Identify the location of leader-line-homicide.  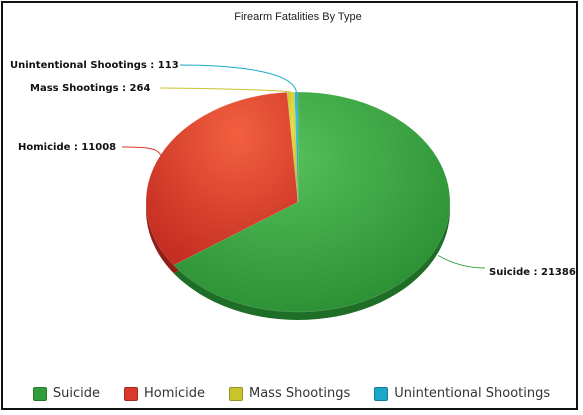
(141, 151).